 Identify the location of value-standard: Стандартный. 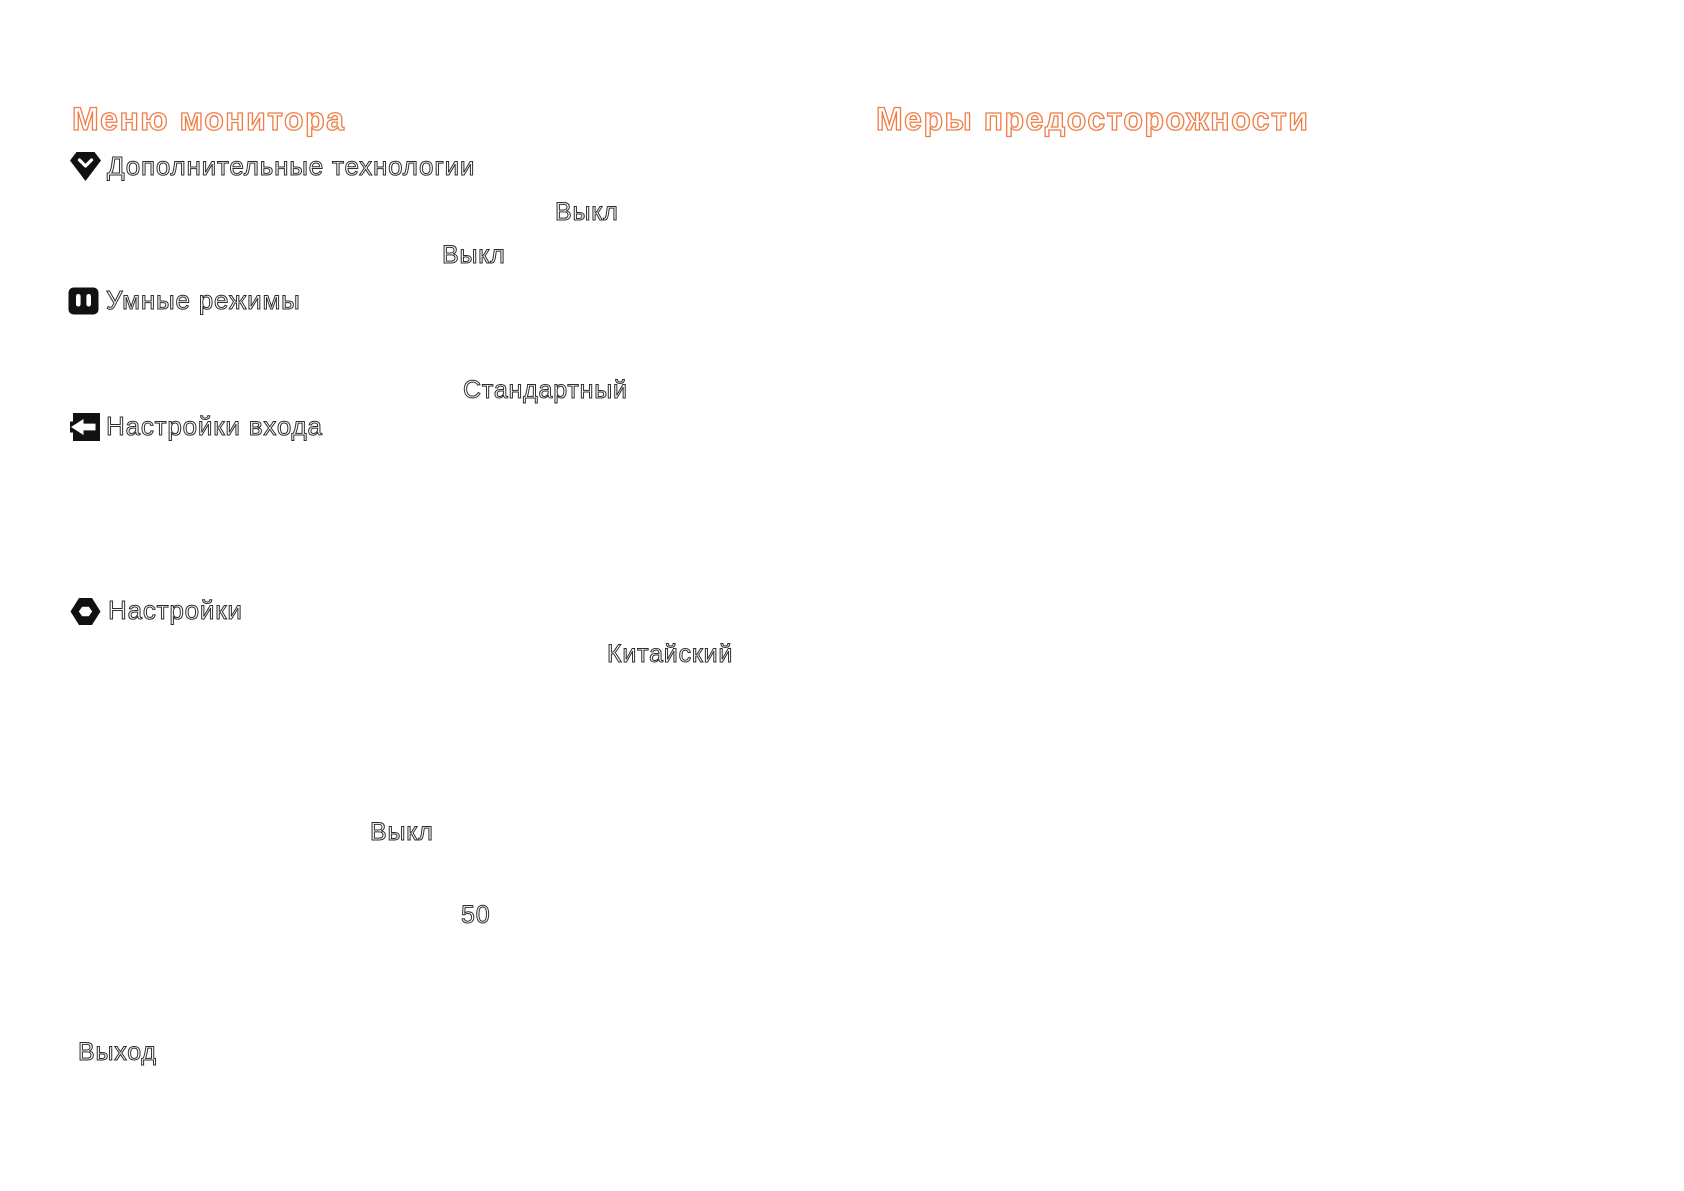
(545, 390).